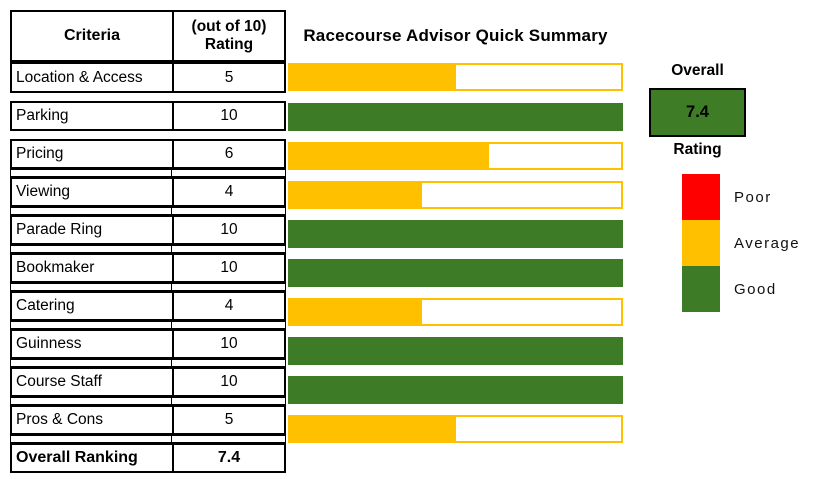 This screenshot has height=479, width=817. Describe the element at coordinates (93, 458) in the screenshot. I see `overall-ranking-label-cell: Overall Ranking` at that location.